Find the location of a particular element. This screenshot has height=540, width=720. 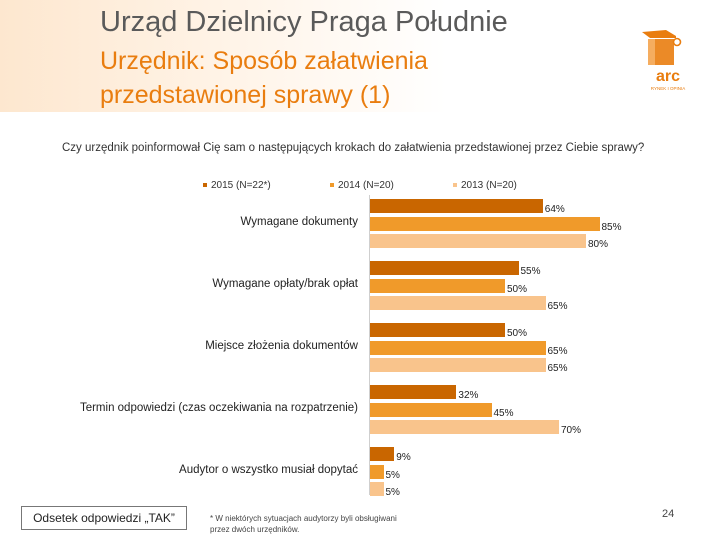

arc-logo: arc RYNEK I OPINIA is located at coordinates (663, 60).